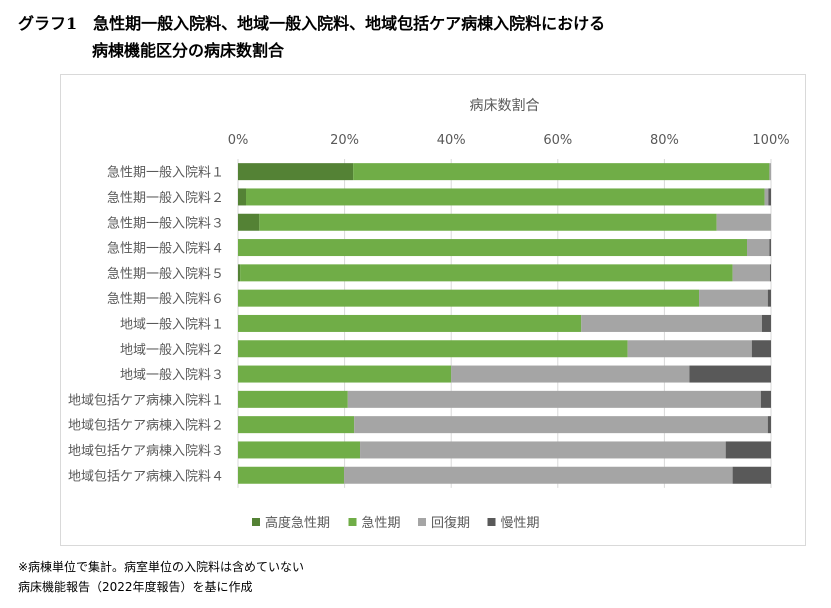  Describe the element at coordinates (344, 140) in the screenshot. I see `x-tick-label: 20%` at that location.